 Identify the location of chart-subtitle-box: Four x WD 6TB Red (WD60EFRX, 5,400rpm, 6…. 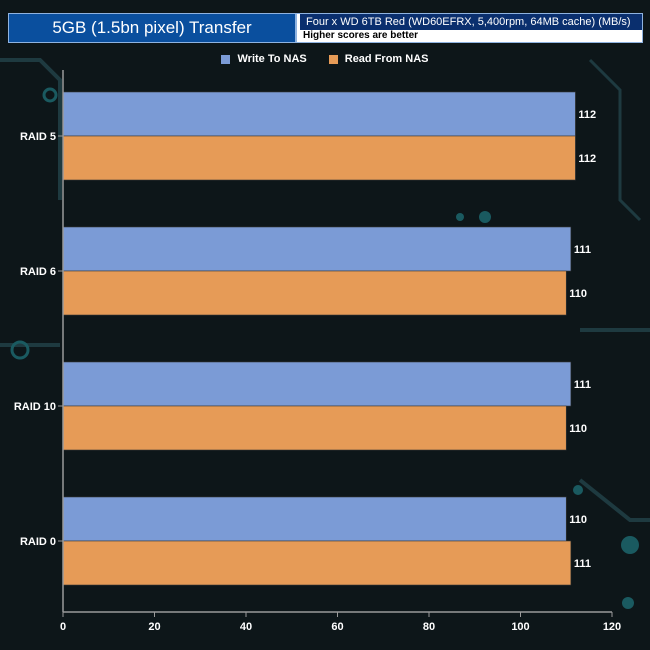
(469, 28).